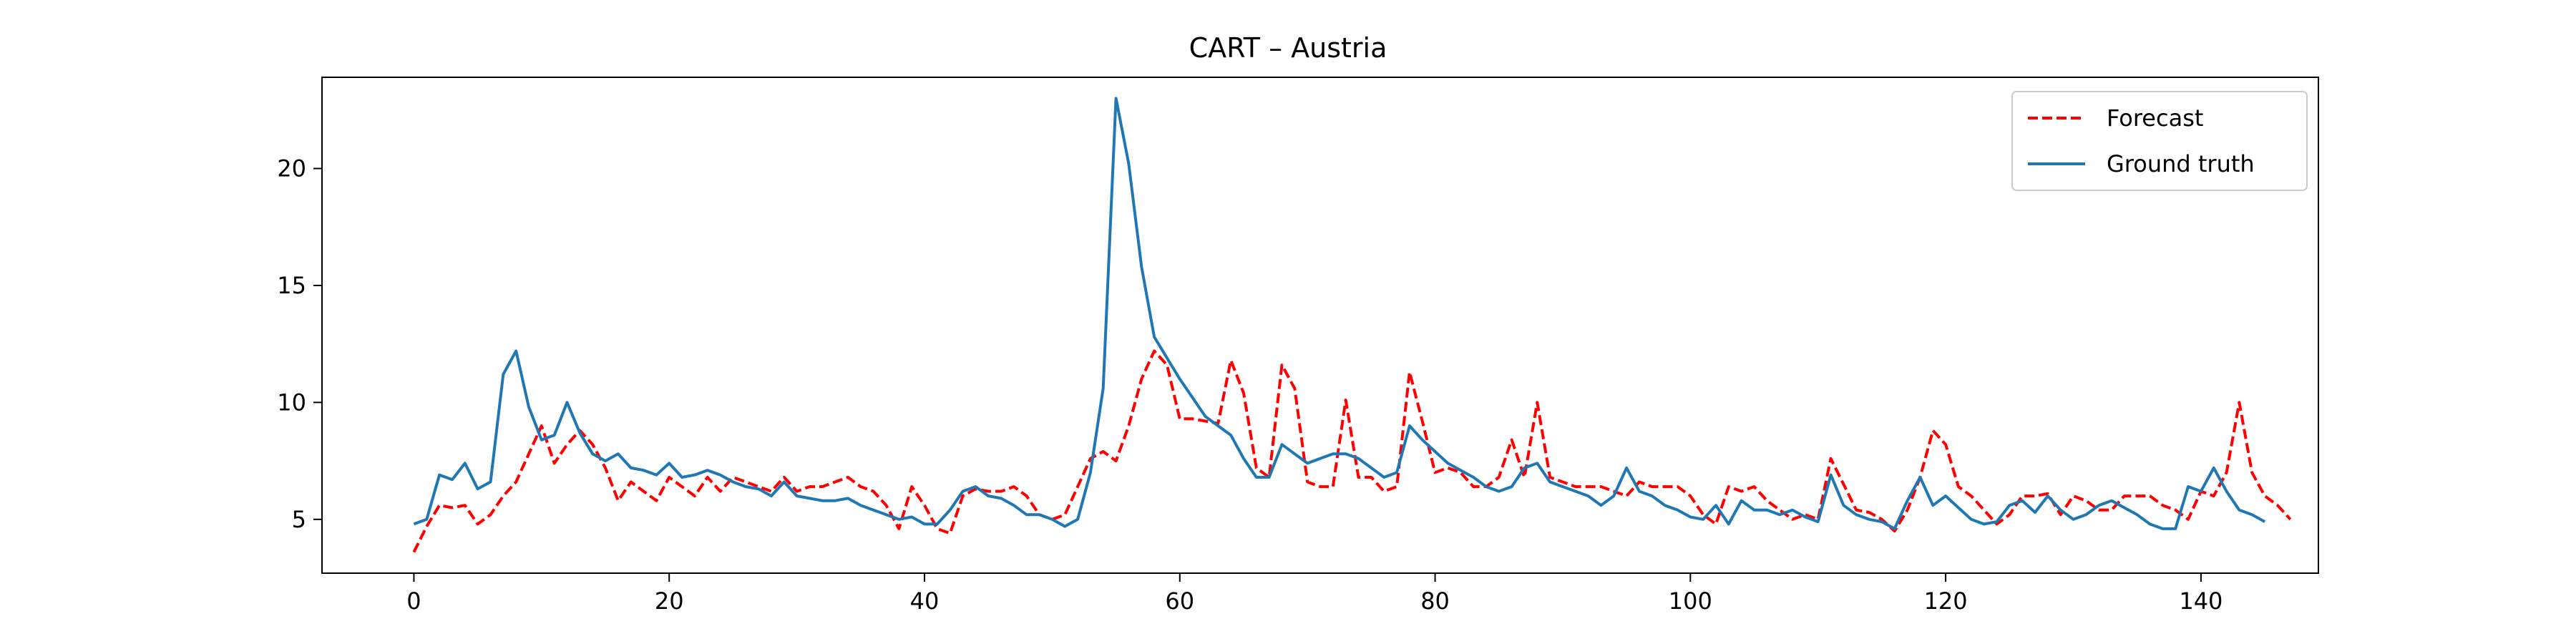 This screenshot has height=644, width=2576. I want to click on legend-box, so click(2159, 141).